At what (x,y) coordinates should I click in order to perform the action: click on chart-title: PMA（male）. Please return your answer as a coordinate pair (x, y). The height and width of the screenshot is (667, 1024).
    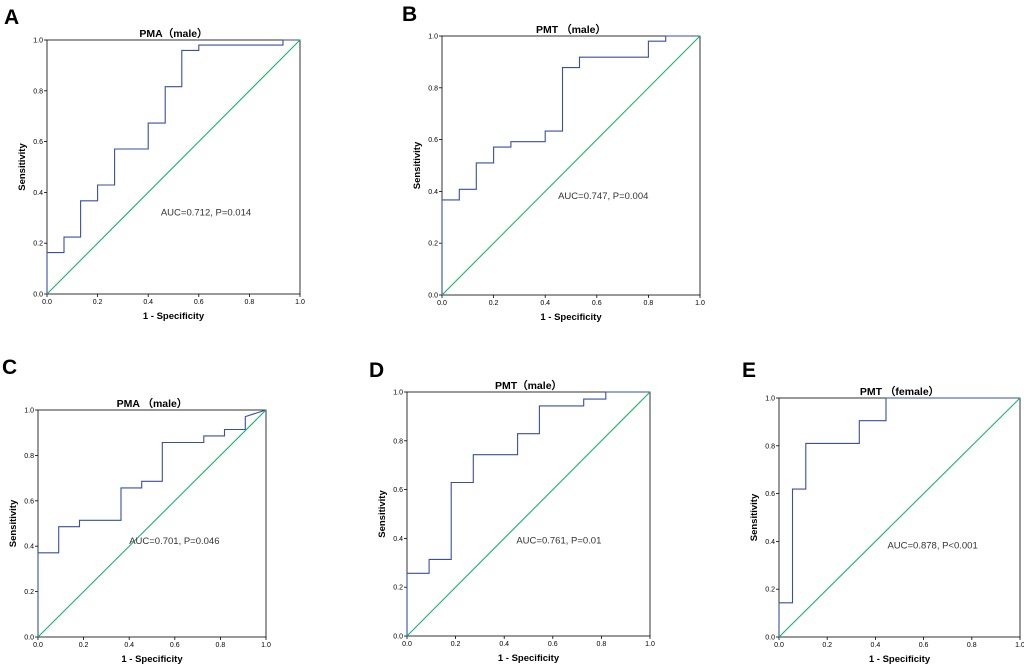
    Looking at the image, I should click on (173, 33).